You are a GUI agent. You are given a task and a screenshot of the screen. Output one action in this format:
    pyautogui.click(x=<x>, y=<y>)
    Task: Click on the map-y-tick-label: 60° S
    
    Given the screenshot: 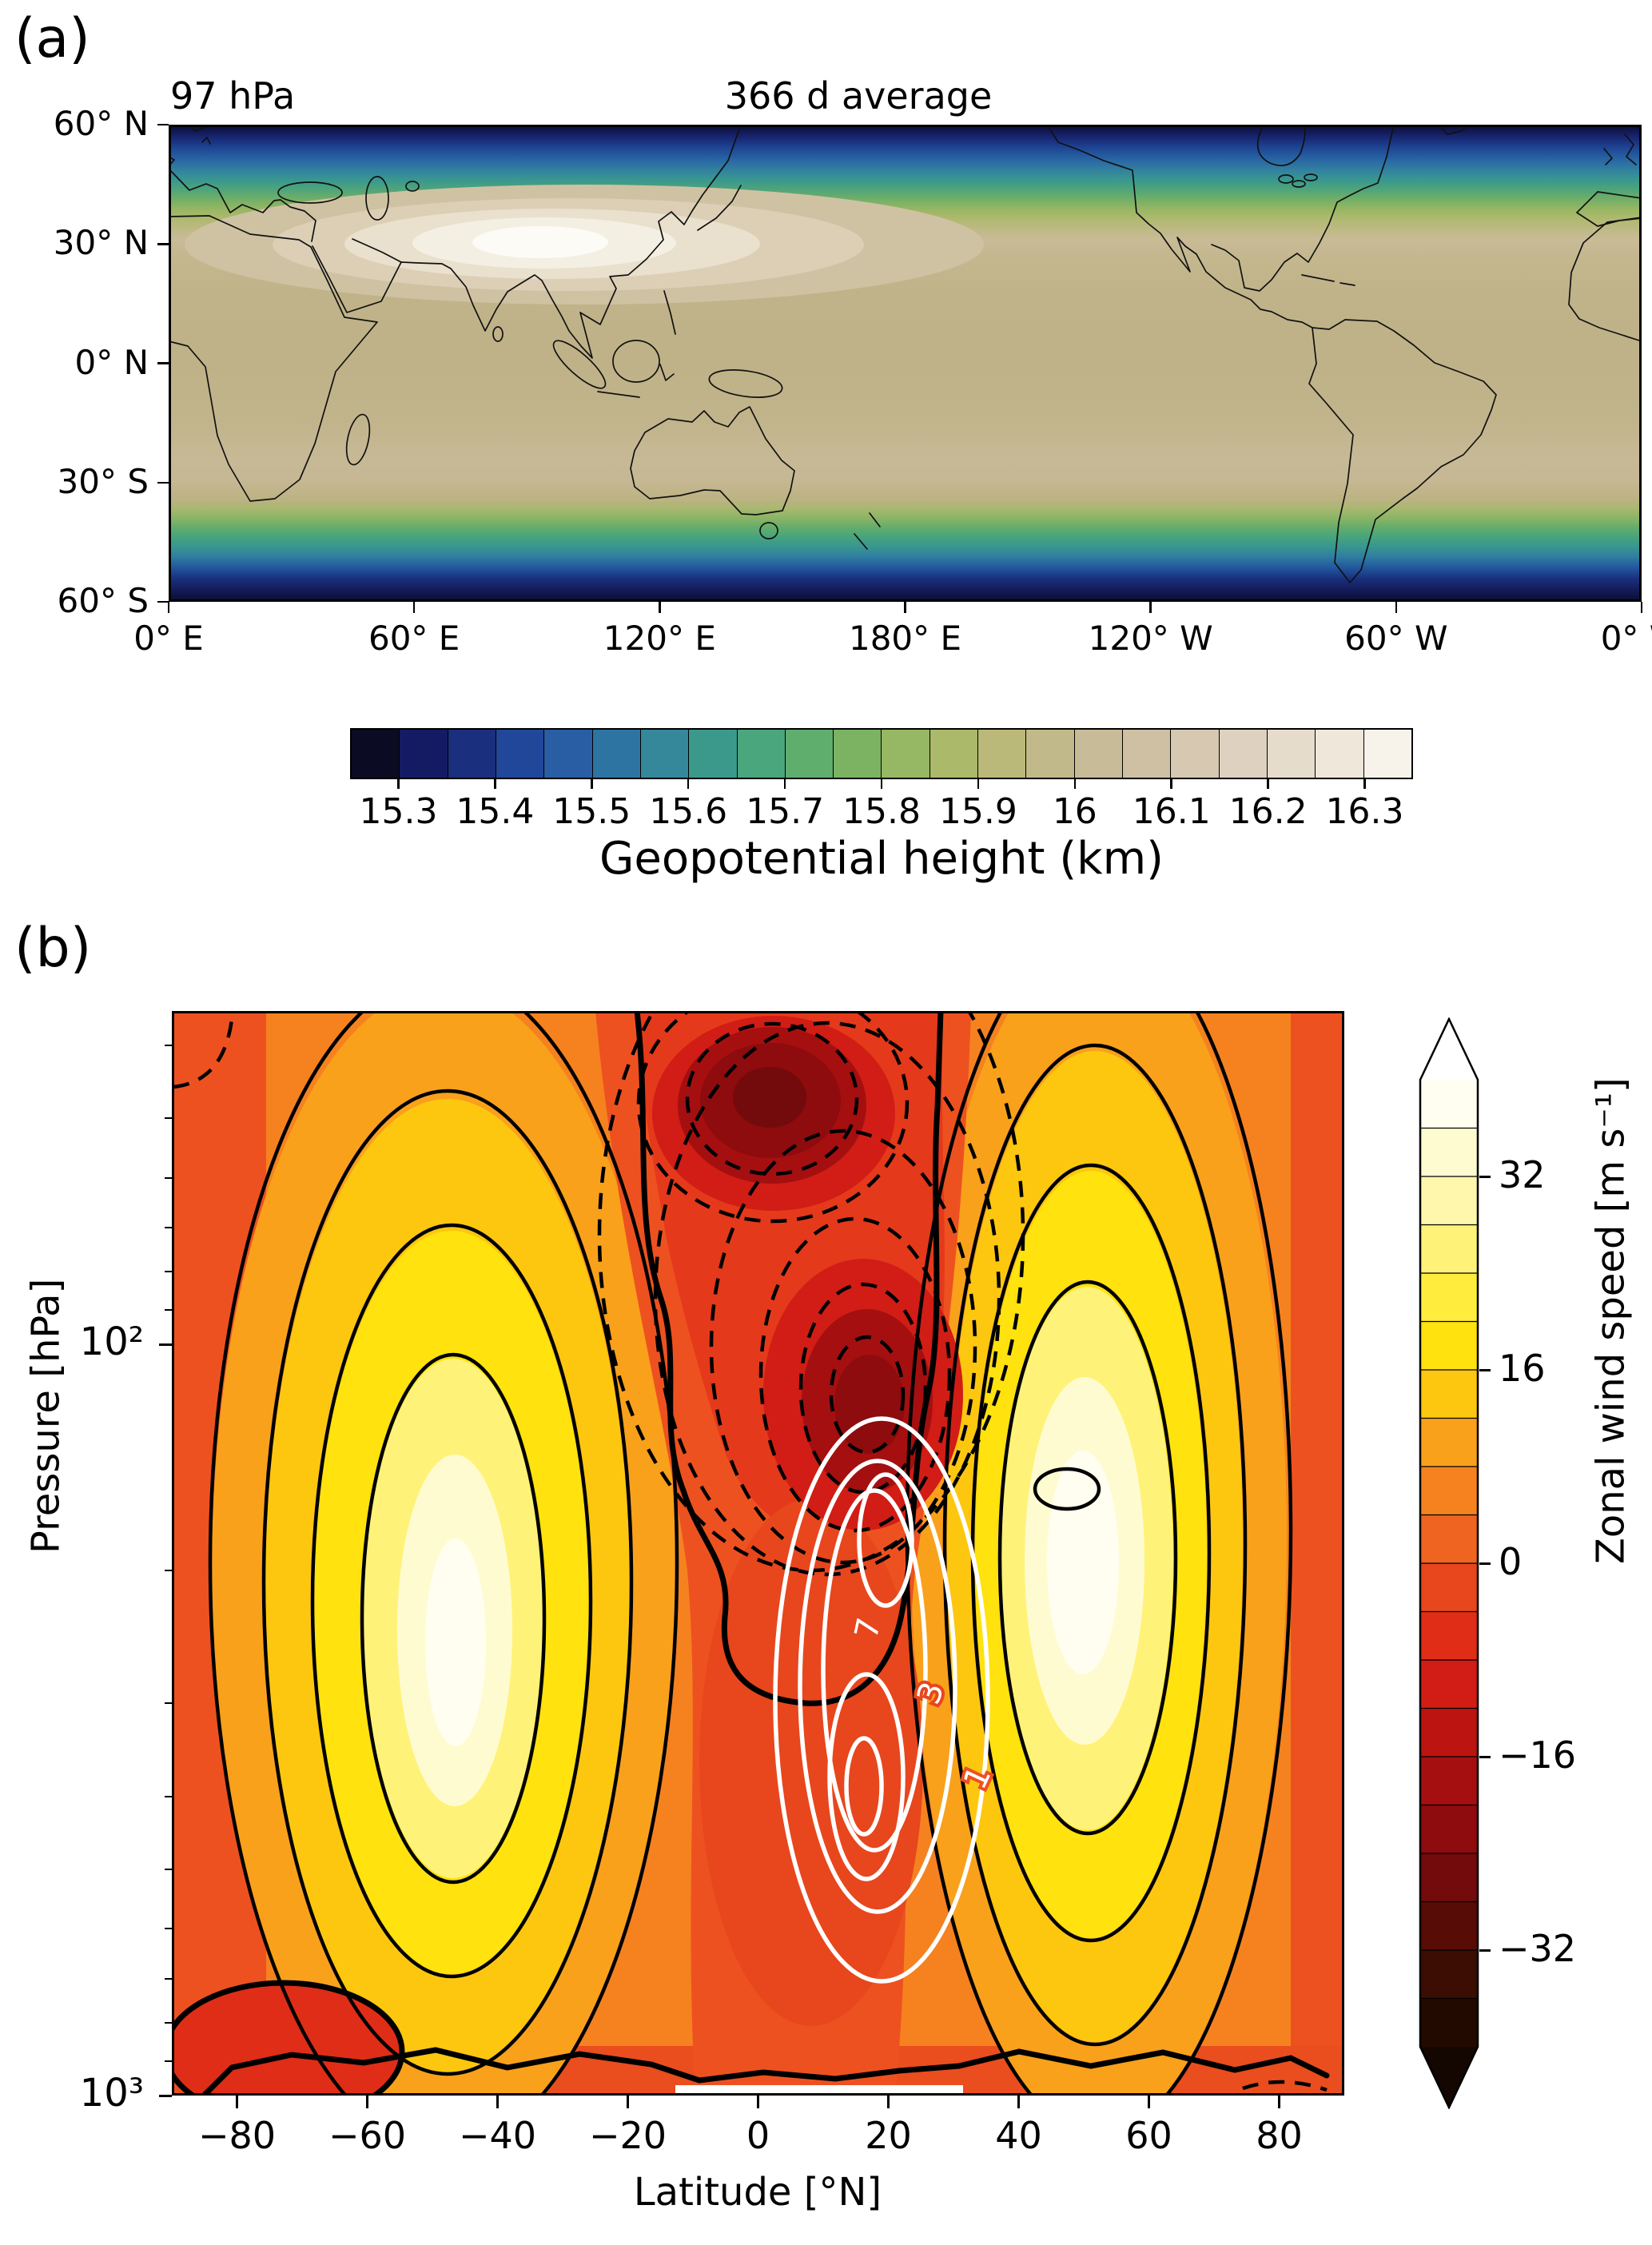 What is the action you would take?
    pyautogui.click(x=103, y=600)
    